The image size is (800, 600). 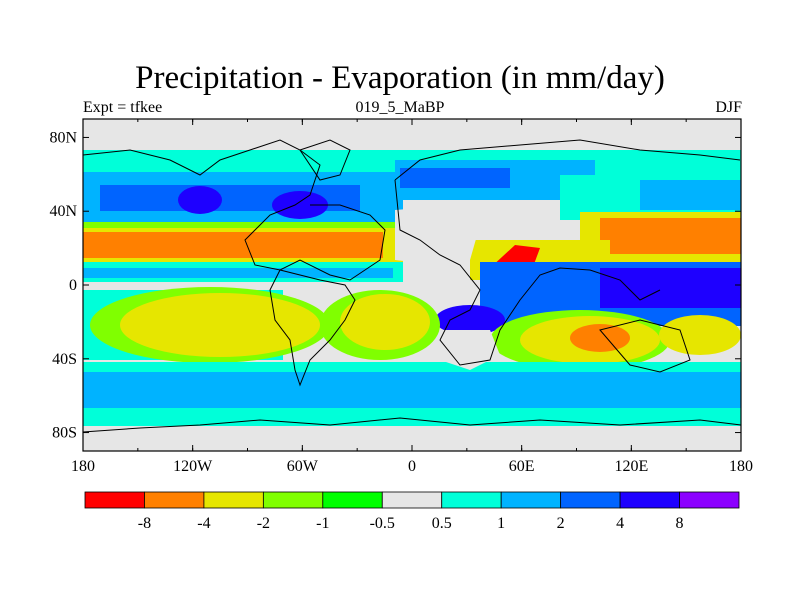 I want to click on field-patch-south-pacific-yellow, so click(x=220, y=325).